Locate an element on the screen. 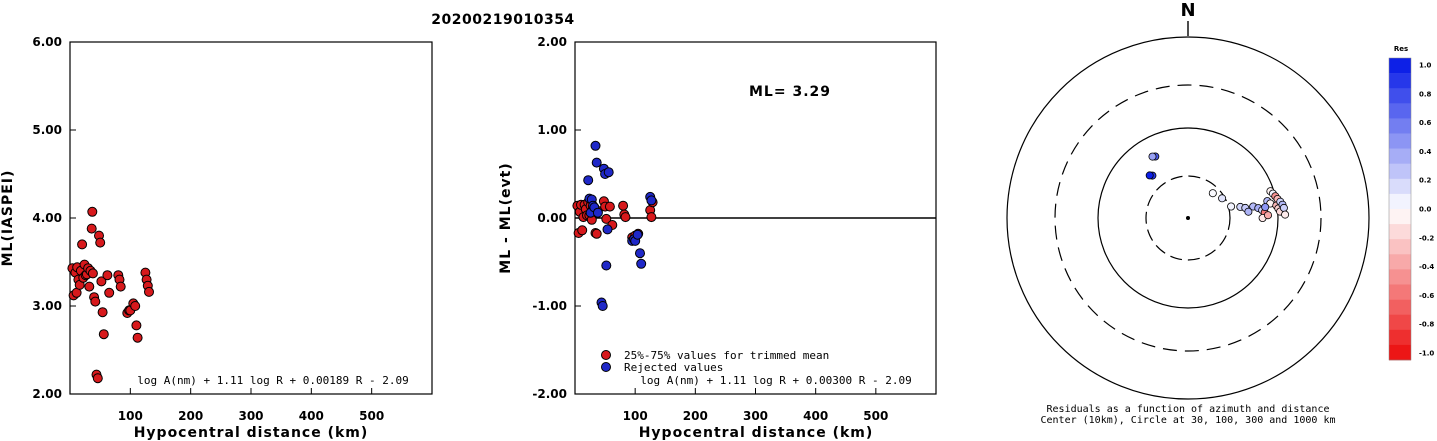 Image resolution: width=1437 pixels, height=441 pixels. ml-y-tick-label: 2.00 is located at coordinates (47, 394).